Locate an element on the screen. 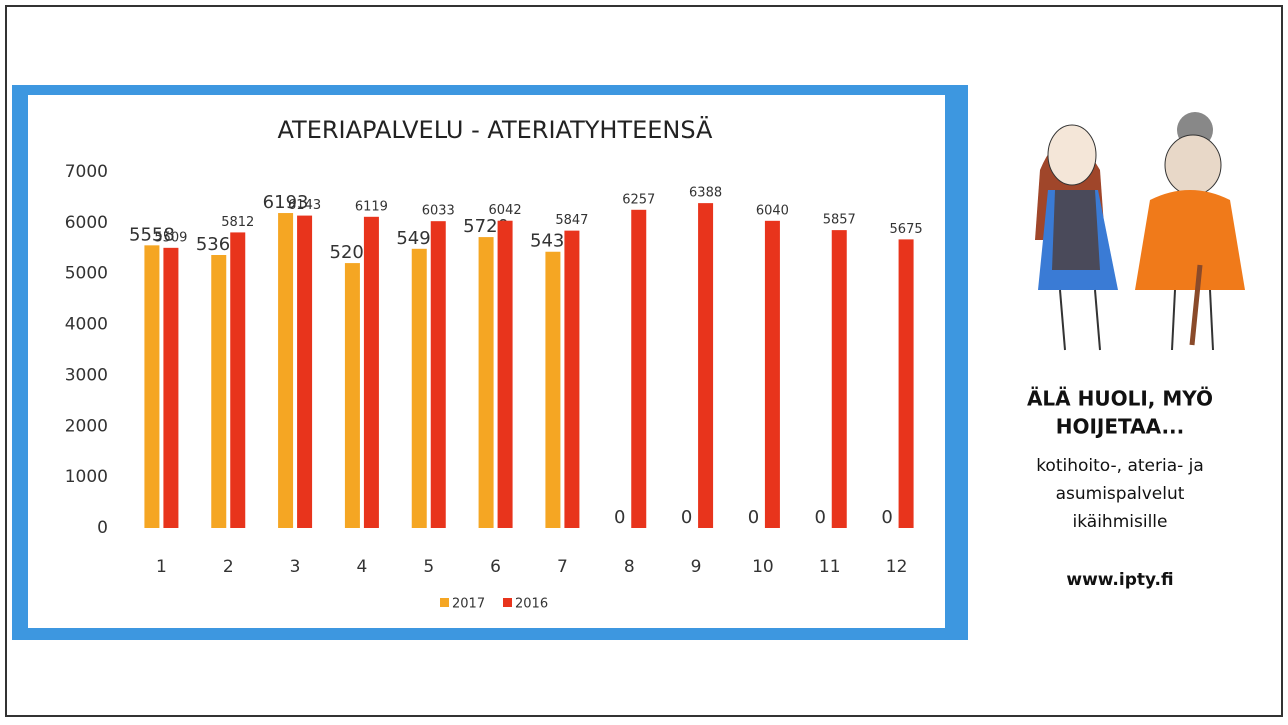 This screenshot has width=1288, height=725. url: www.ipty.fi is located at coordinates (1119, 580).